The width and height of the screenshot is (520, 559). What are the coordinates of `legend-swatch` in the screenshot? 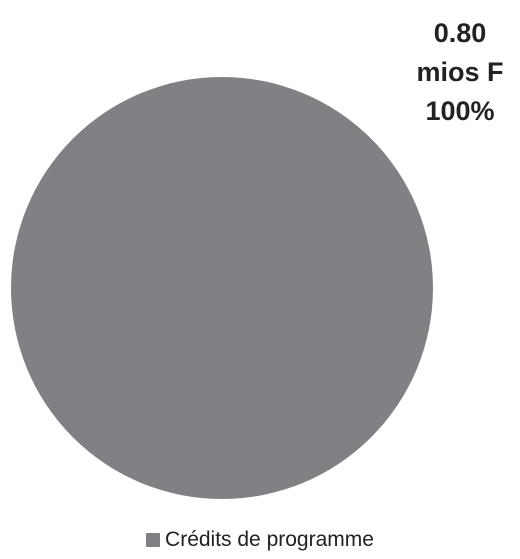 It's located at (153, 540).